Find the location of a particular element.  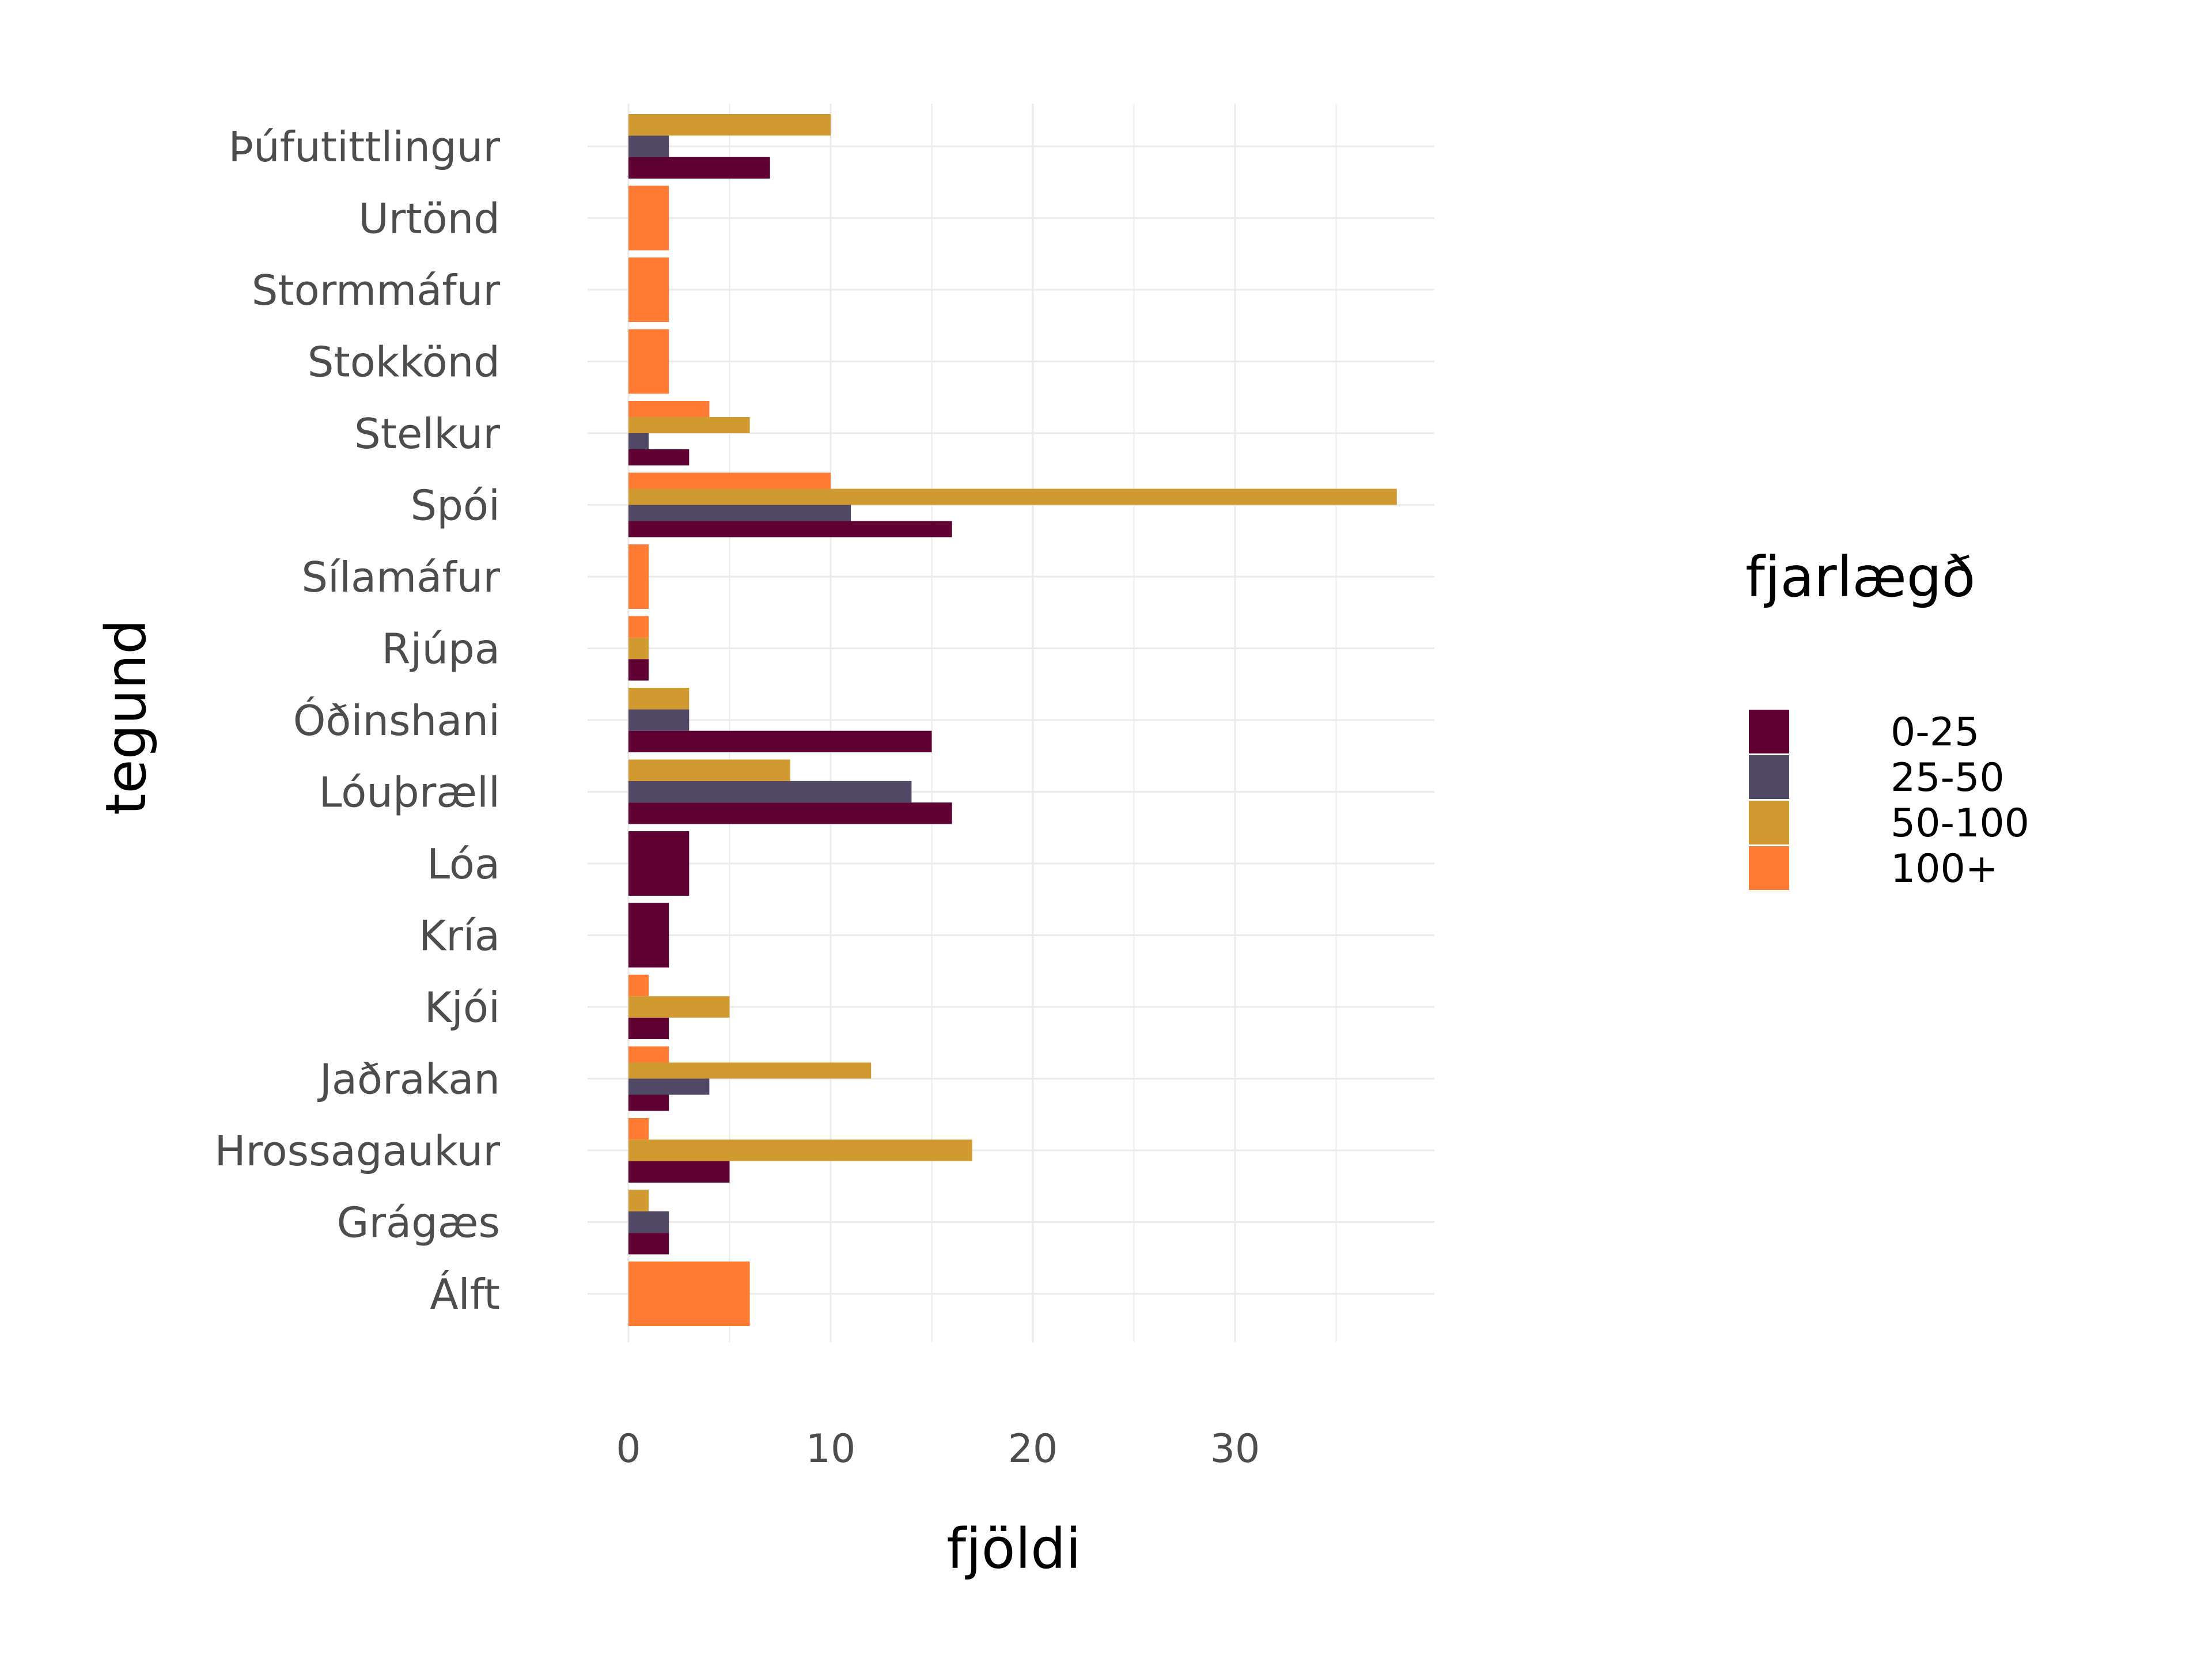

x-tick-label: 10 is located at coordinates (831, 1449).